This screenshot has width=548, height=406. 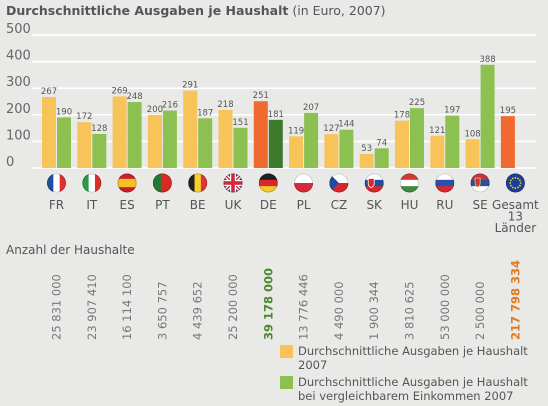 What do you see at coordinates (127, 307) in the screenshot?
I see `households-value-ES: 16 114 100` at bounding box center [127, 307].